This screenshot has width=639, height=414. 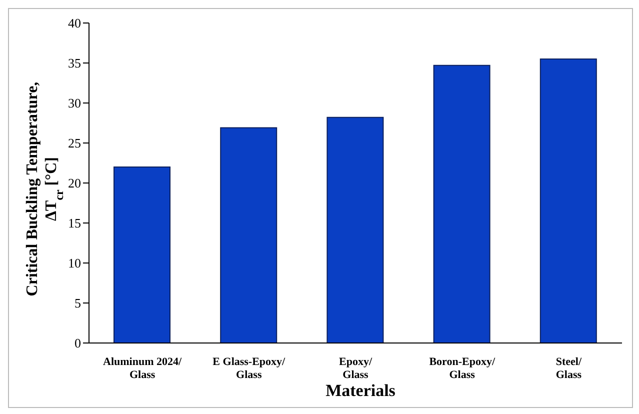 I want to click on x-tick-label: Steel/Glass, so click(x=569, y=368).